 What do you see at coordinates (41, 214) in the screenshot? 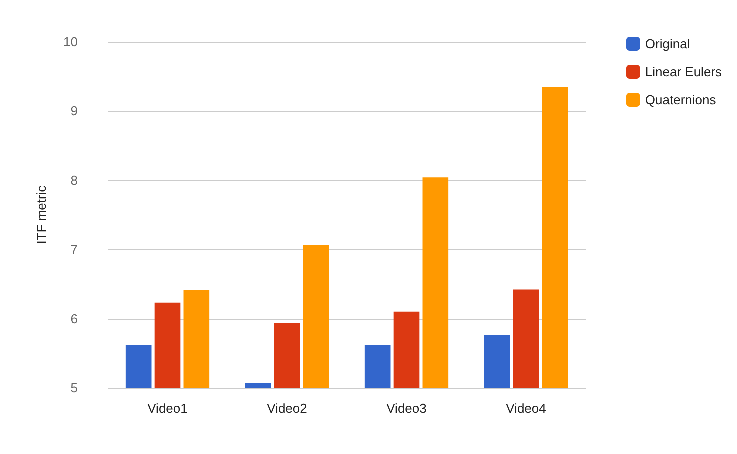
I see `y-axis-title: ITF metric` at bounding box center [41, 214].